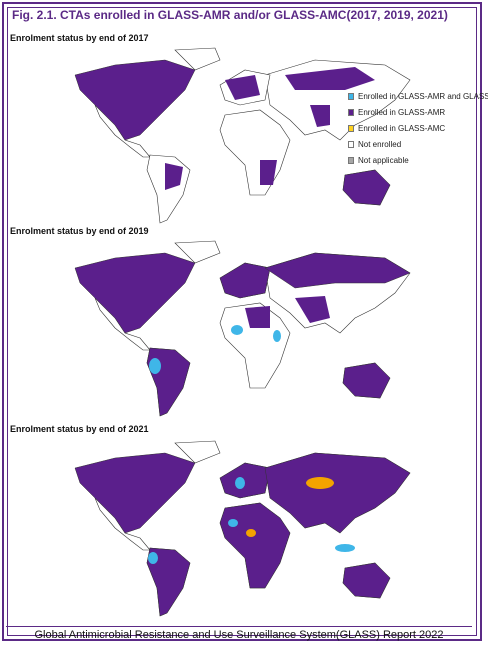 The width and height of the screenshot is (488, 647). What do you see at coordinates (79, 38) in the screenshot?
I see `map-subtitle: Enrolment status by end of 2017` at bounding box center [79, 38].